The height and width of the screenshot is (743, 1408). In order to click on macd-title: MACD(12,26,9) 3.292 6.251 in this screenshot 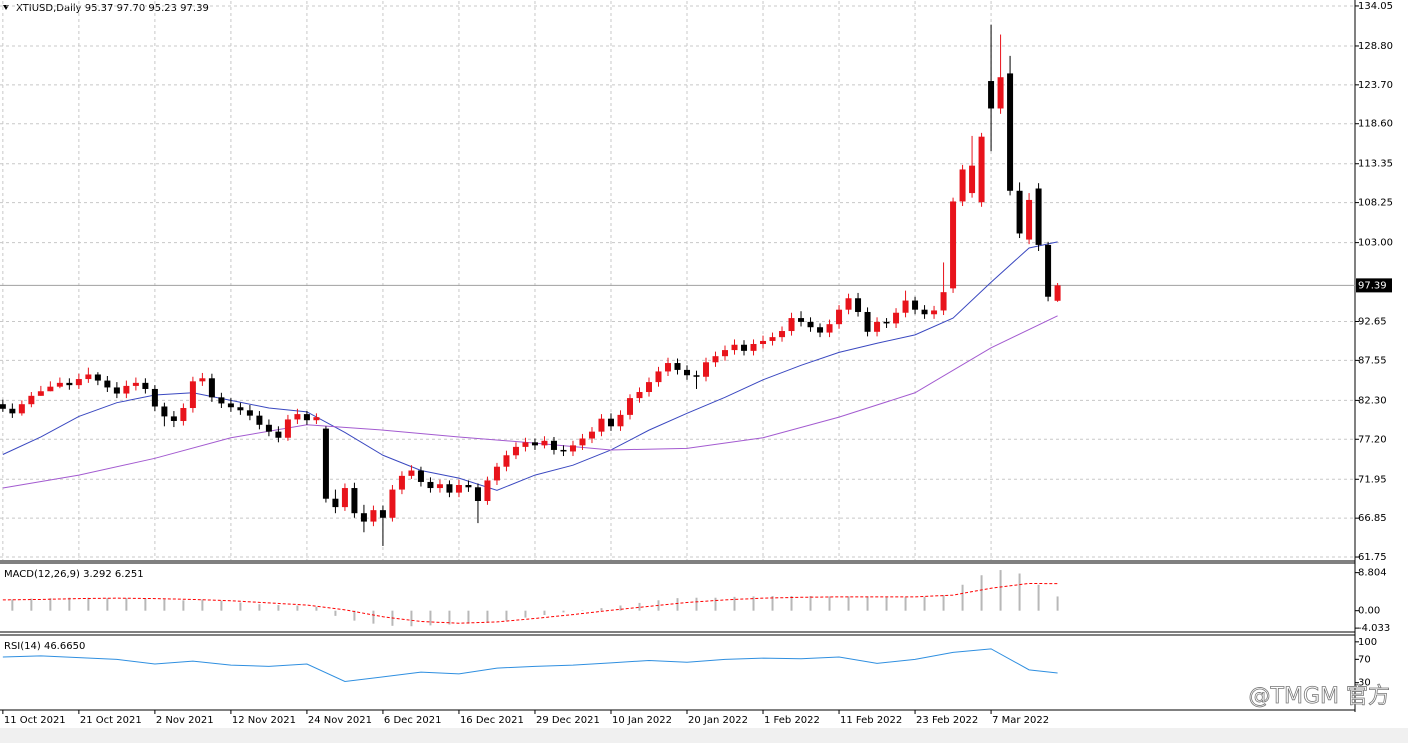, I will do `click(74, 574)`.